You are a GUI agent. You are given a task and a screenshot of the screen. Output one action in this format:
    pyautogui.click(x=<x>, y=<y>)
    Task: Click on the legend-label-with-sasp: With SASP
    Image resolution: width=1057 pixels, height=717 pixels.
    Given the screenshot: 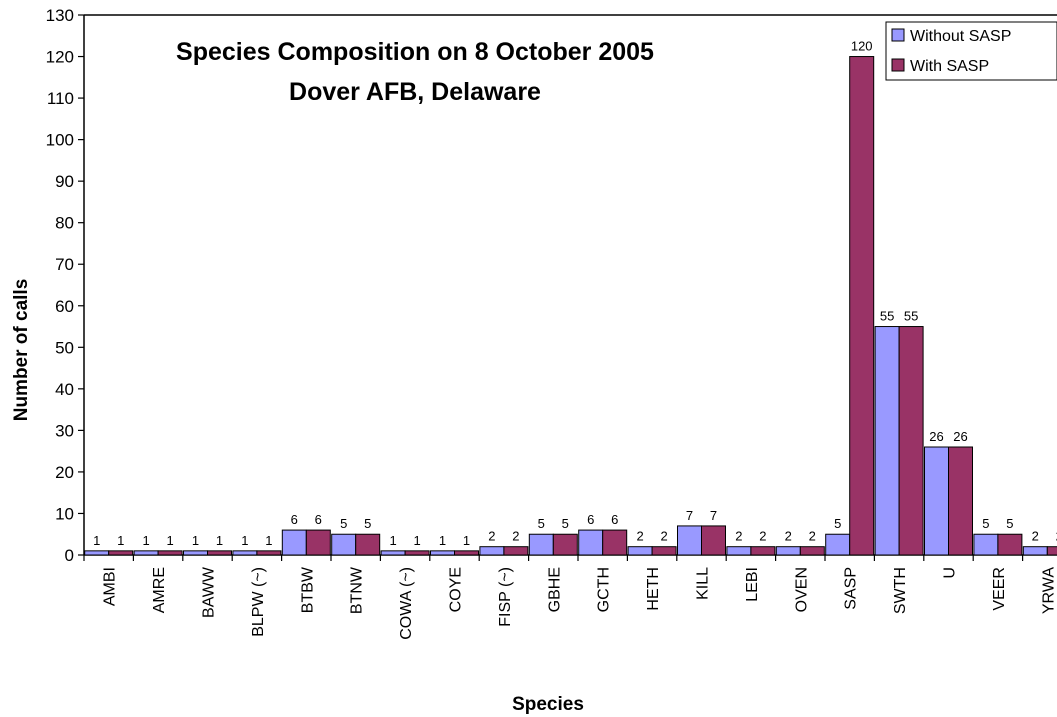 What is the action you would take?
    pyautogui.click(x=949, y=66)
    